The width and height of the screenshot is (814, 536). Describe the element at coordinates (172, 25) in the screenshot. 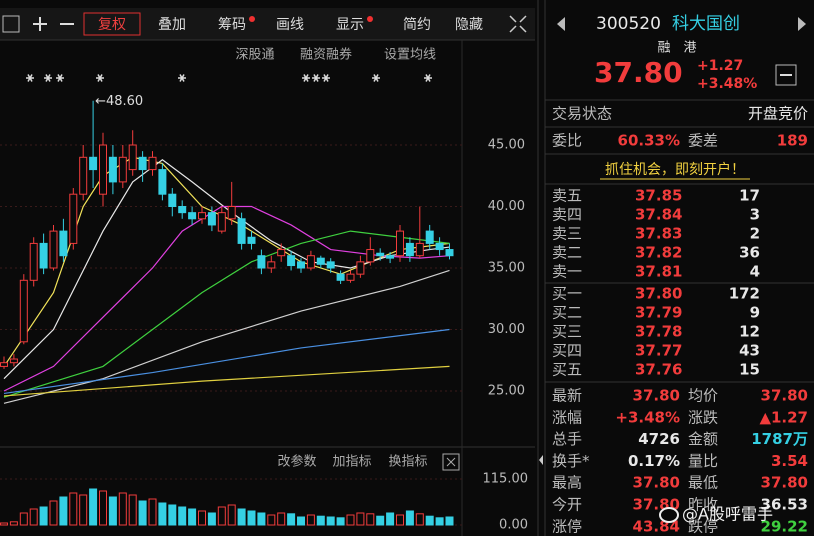

I see `toolbar-button: 叠加` at that location.